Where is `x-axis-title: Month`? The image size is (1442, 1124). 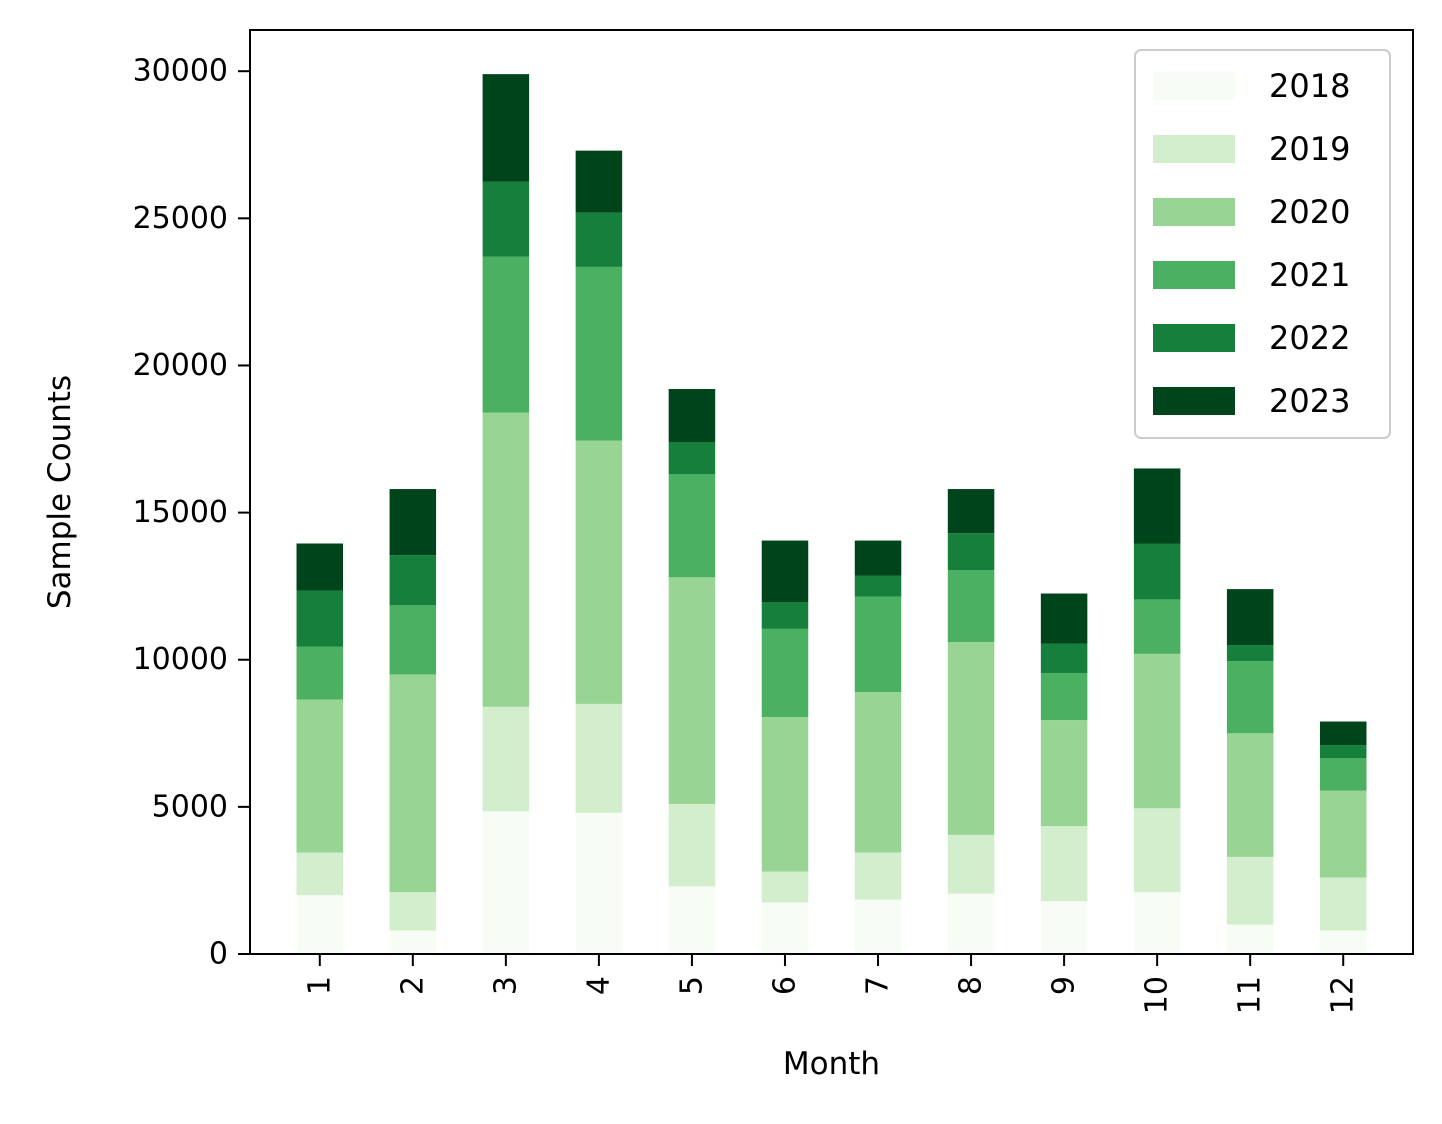 x-axis-title: Month is located at coordinates (831, 1064).